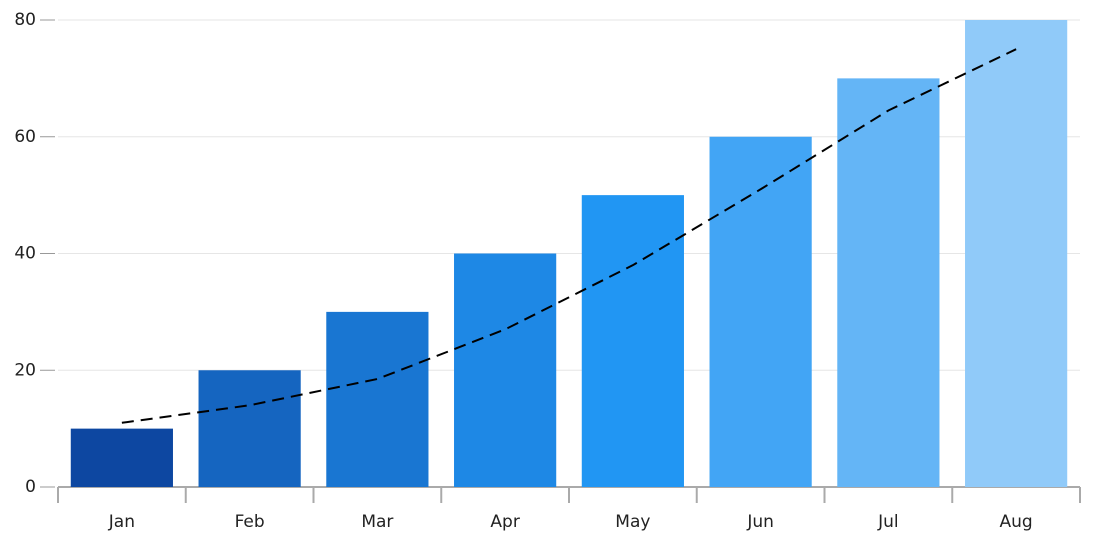 The height and width of the screenshot is (542, 1105). Describe the element at coordinates (25, 20) in the screenshot. I see `y-tick-label: 80` at that location.